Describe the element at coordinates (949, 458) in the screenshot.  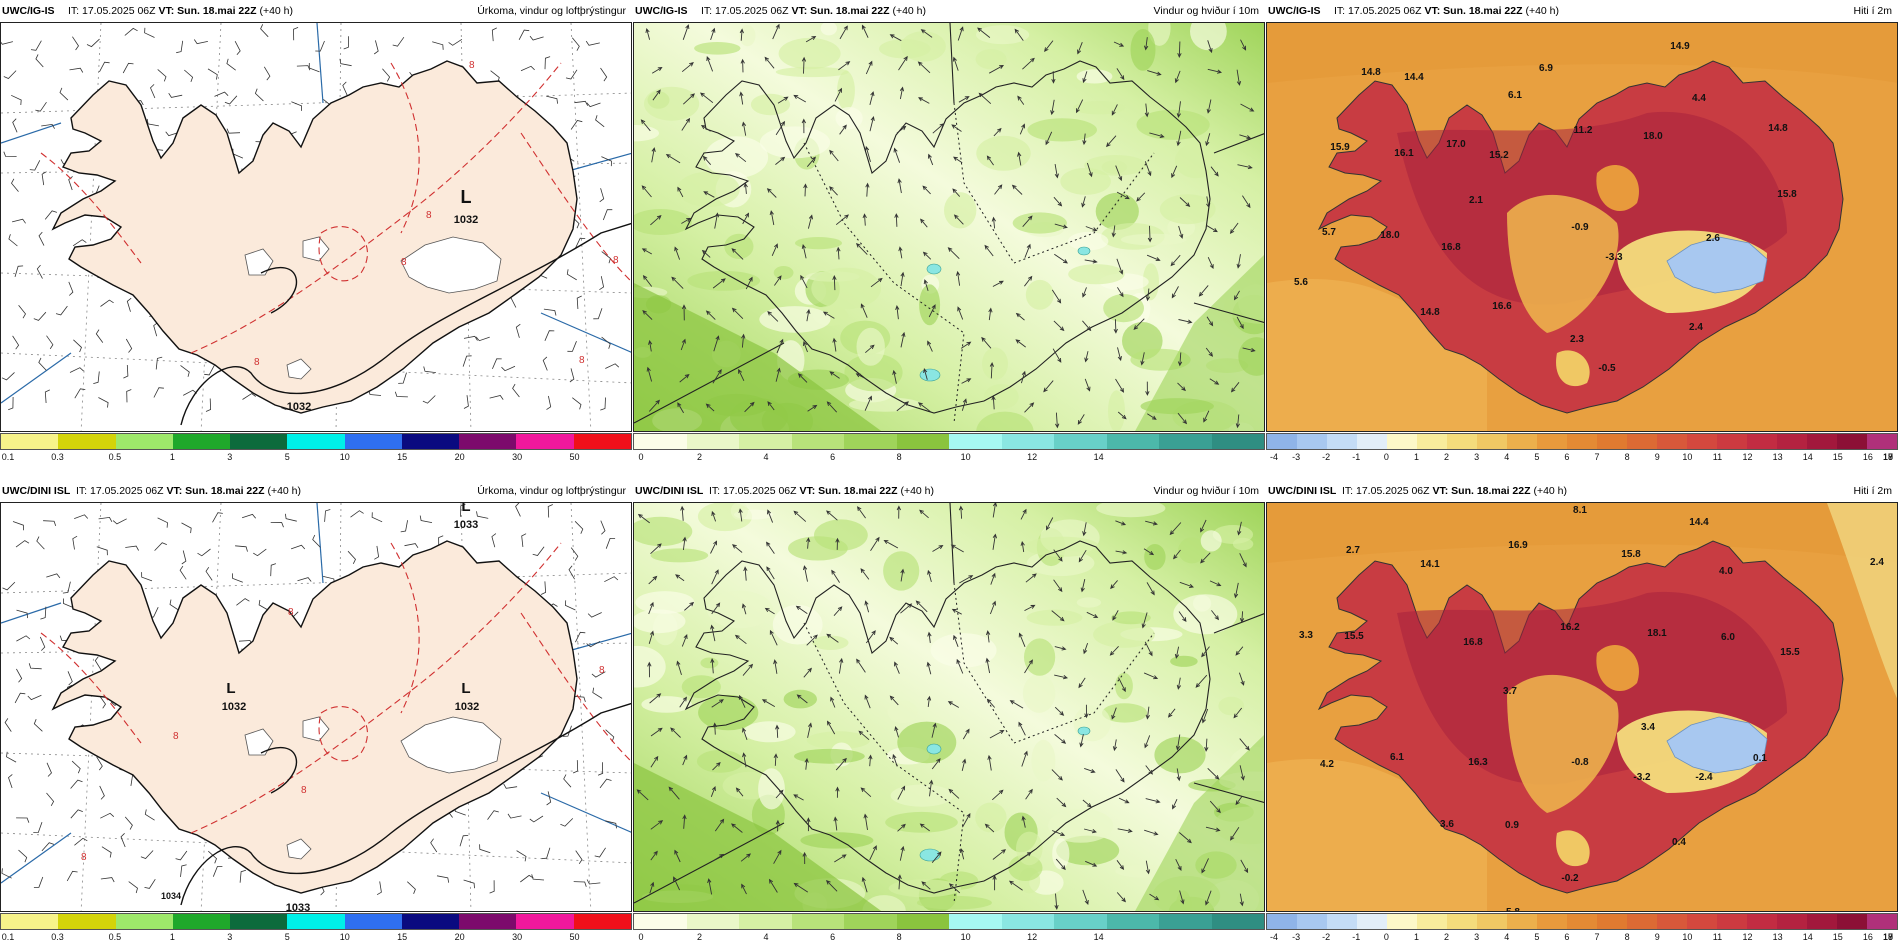
I see `legend-ticks: 0 2 4 6 8 10 12 14` at that location.